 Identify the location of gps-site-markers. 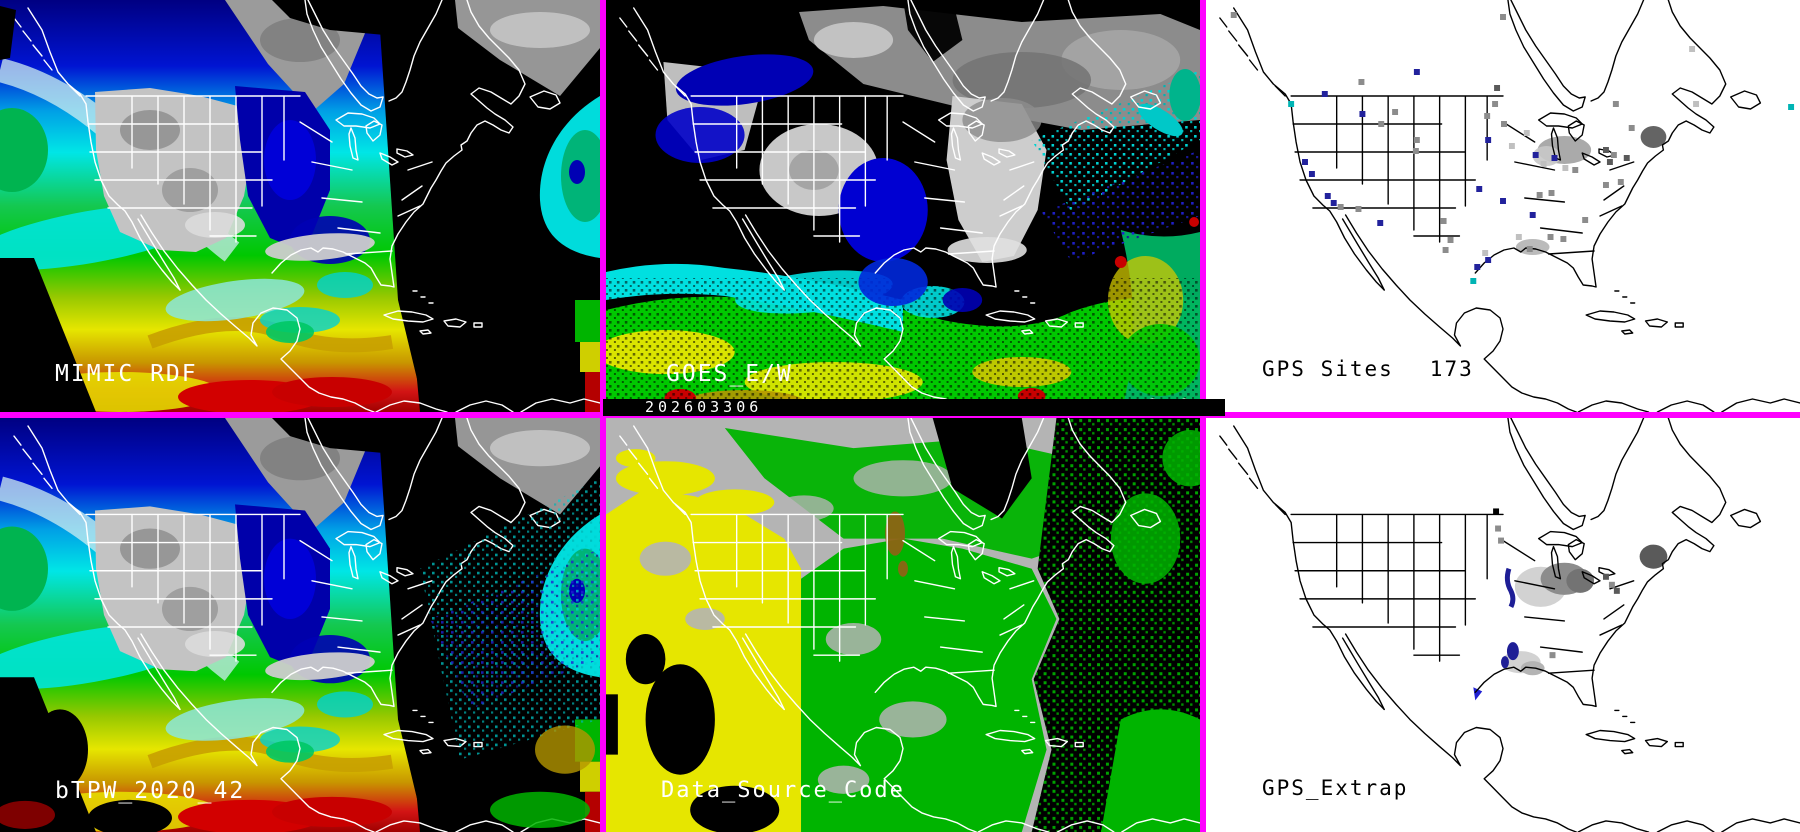
(1512, 148).